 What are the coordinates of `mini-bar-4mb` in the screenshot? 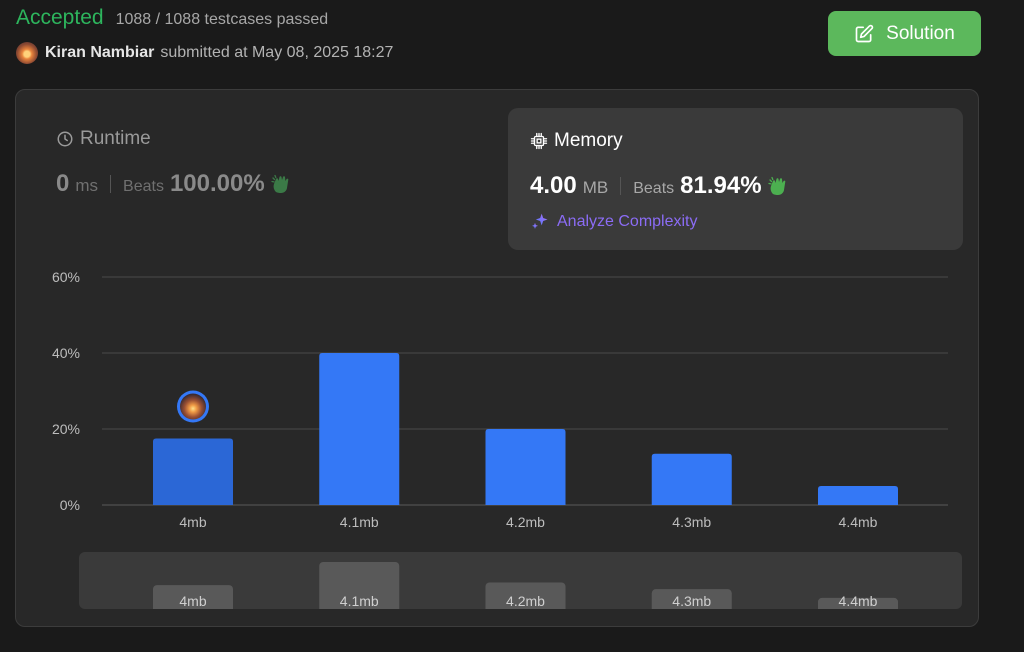 It's located at (193, 597).